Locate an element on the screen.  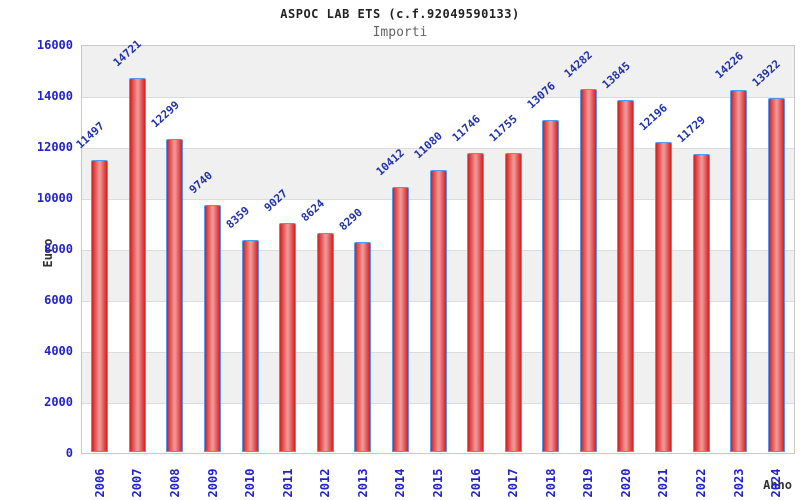
y-tick-label: 12000 is located at coordinates (54, 147).